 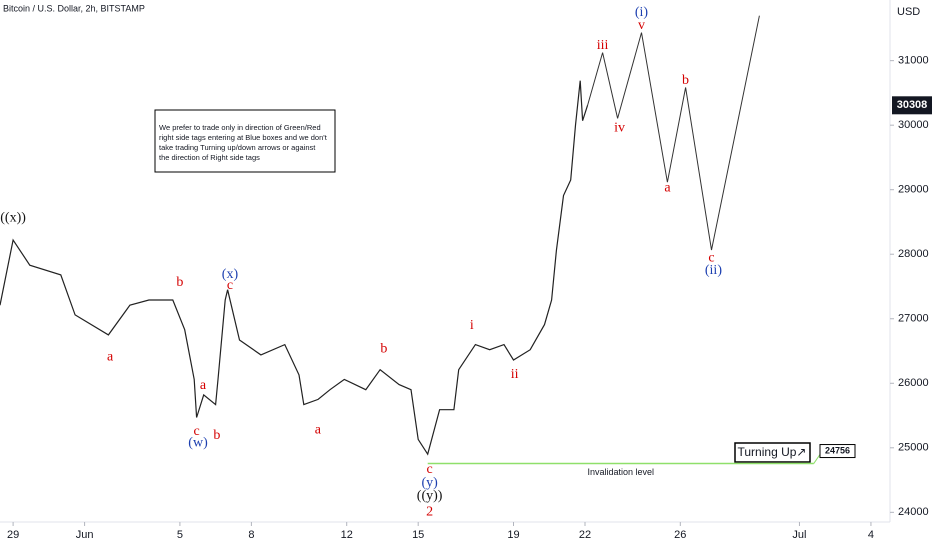 I want to click on wave-label: iii, so click(x=603, y=45).